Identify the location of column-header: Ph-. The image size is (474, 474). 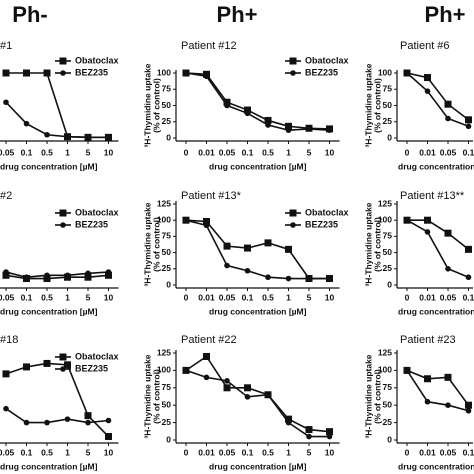
(29, 14).